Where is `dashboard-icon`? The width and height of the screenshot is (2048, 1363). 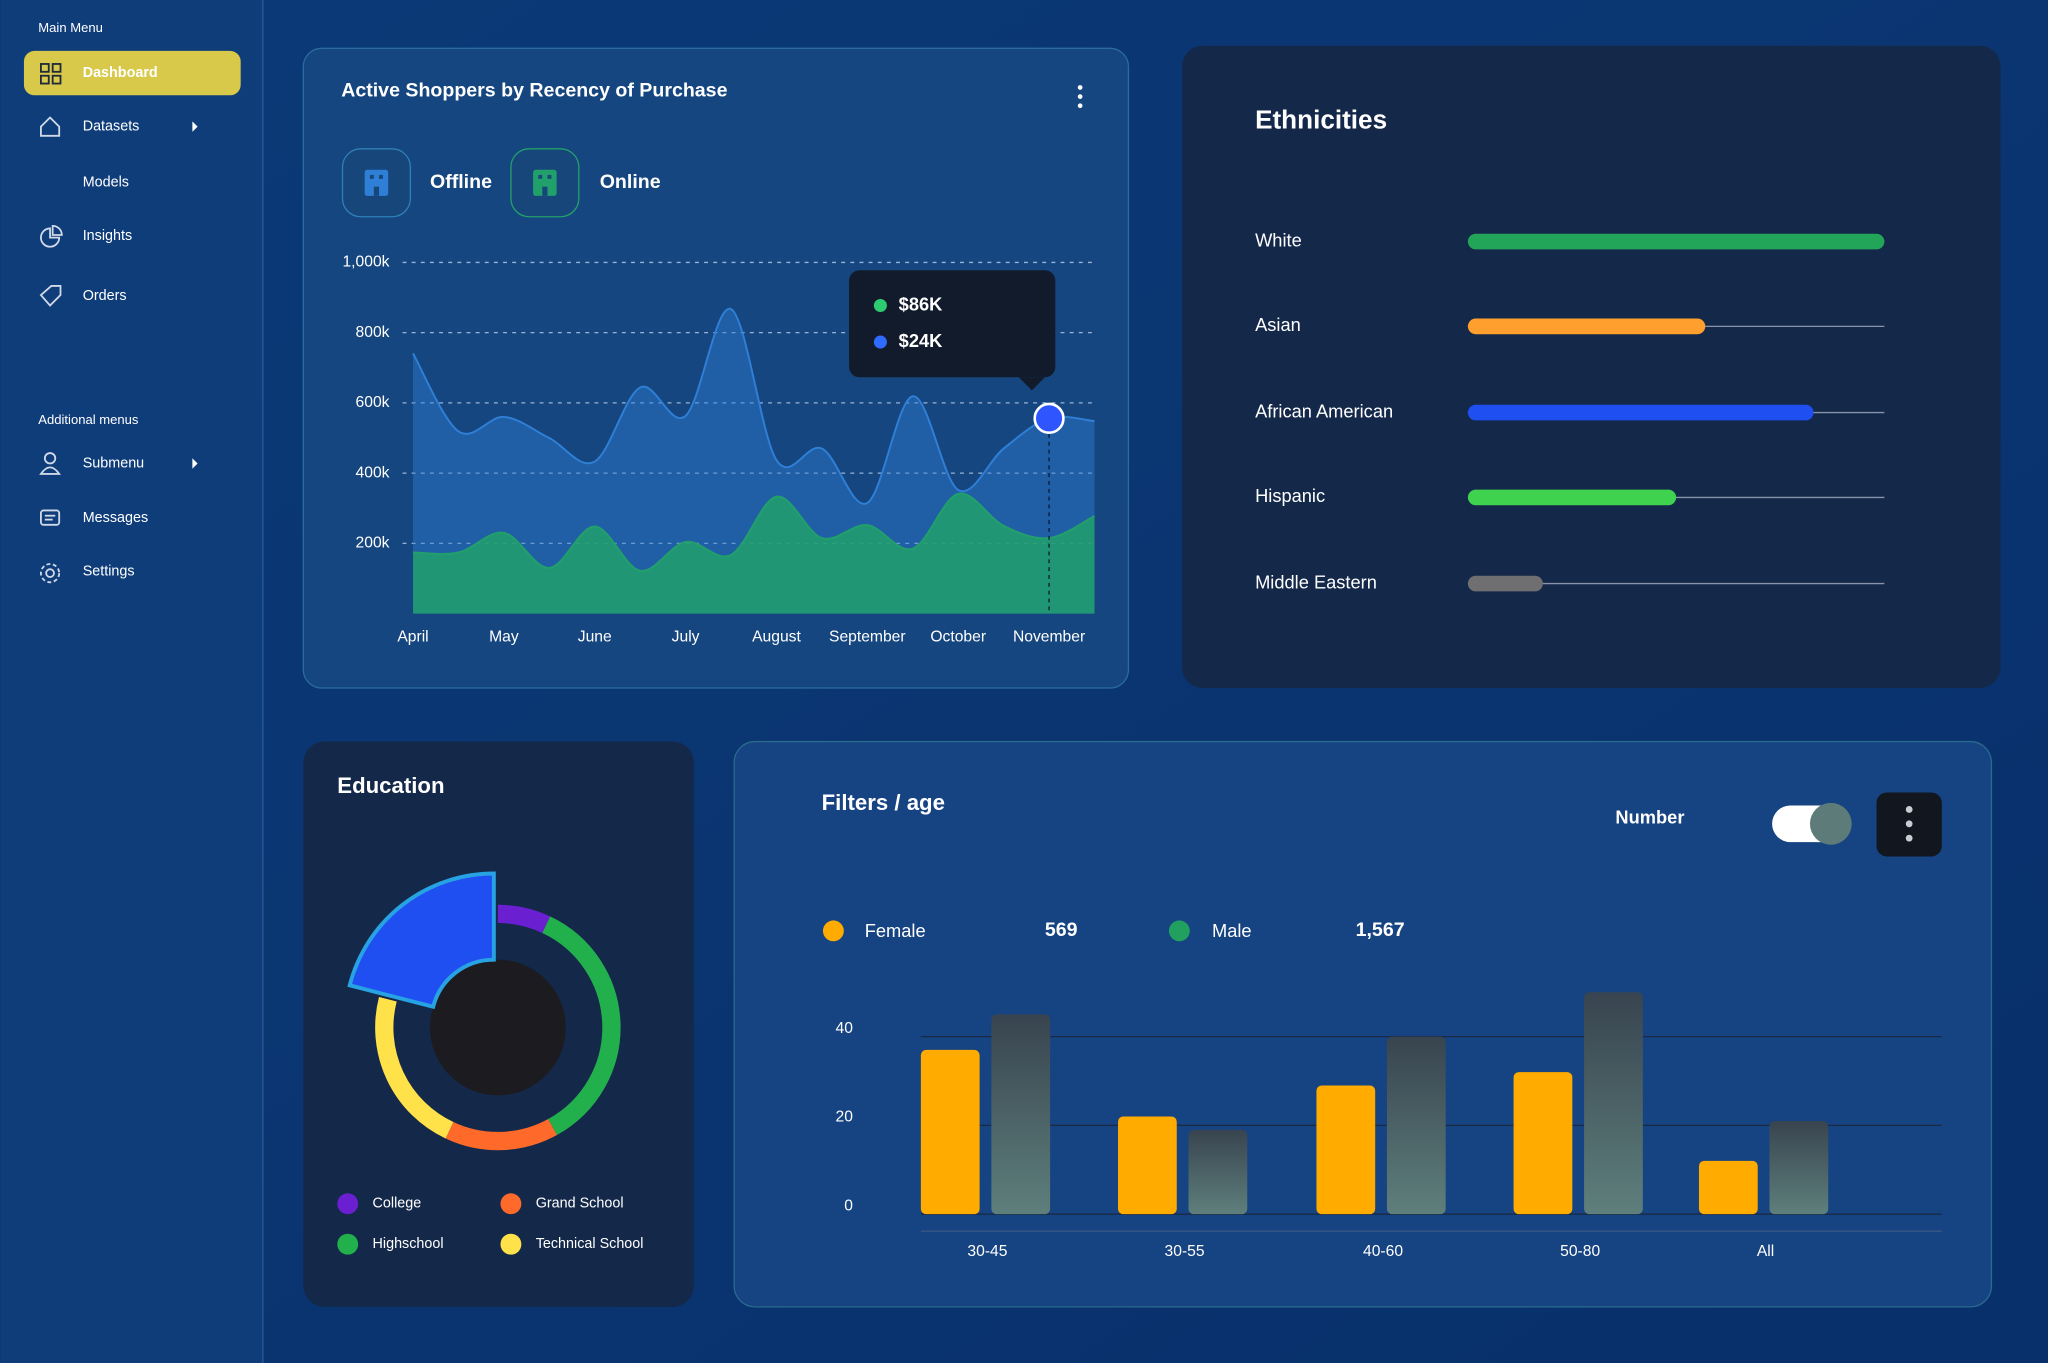
dashboard-icon is located at coordinates (51, 74).